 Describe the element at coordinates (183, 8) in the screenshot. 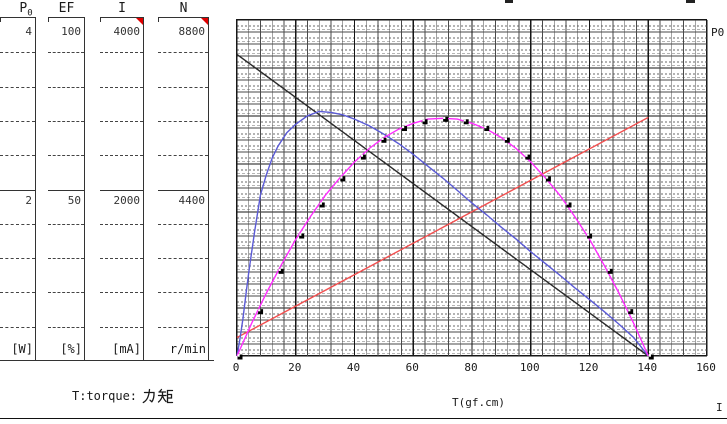

I see `axis-label-n: N` at that location.